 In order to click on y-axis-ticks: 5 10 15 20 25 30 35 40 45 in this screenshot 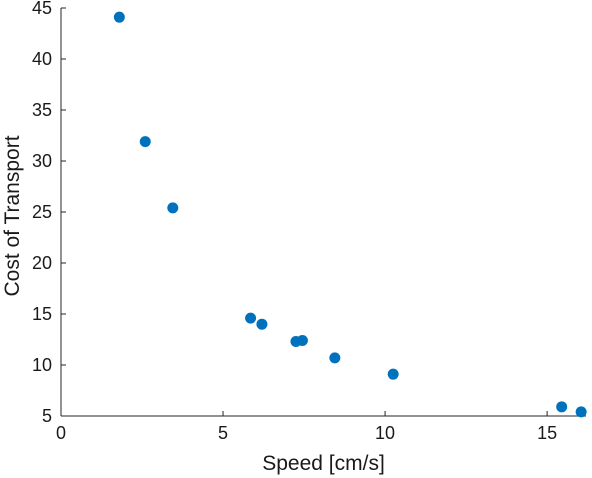, I will do `click(49, 213)`.